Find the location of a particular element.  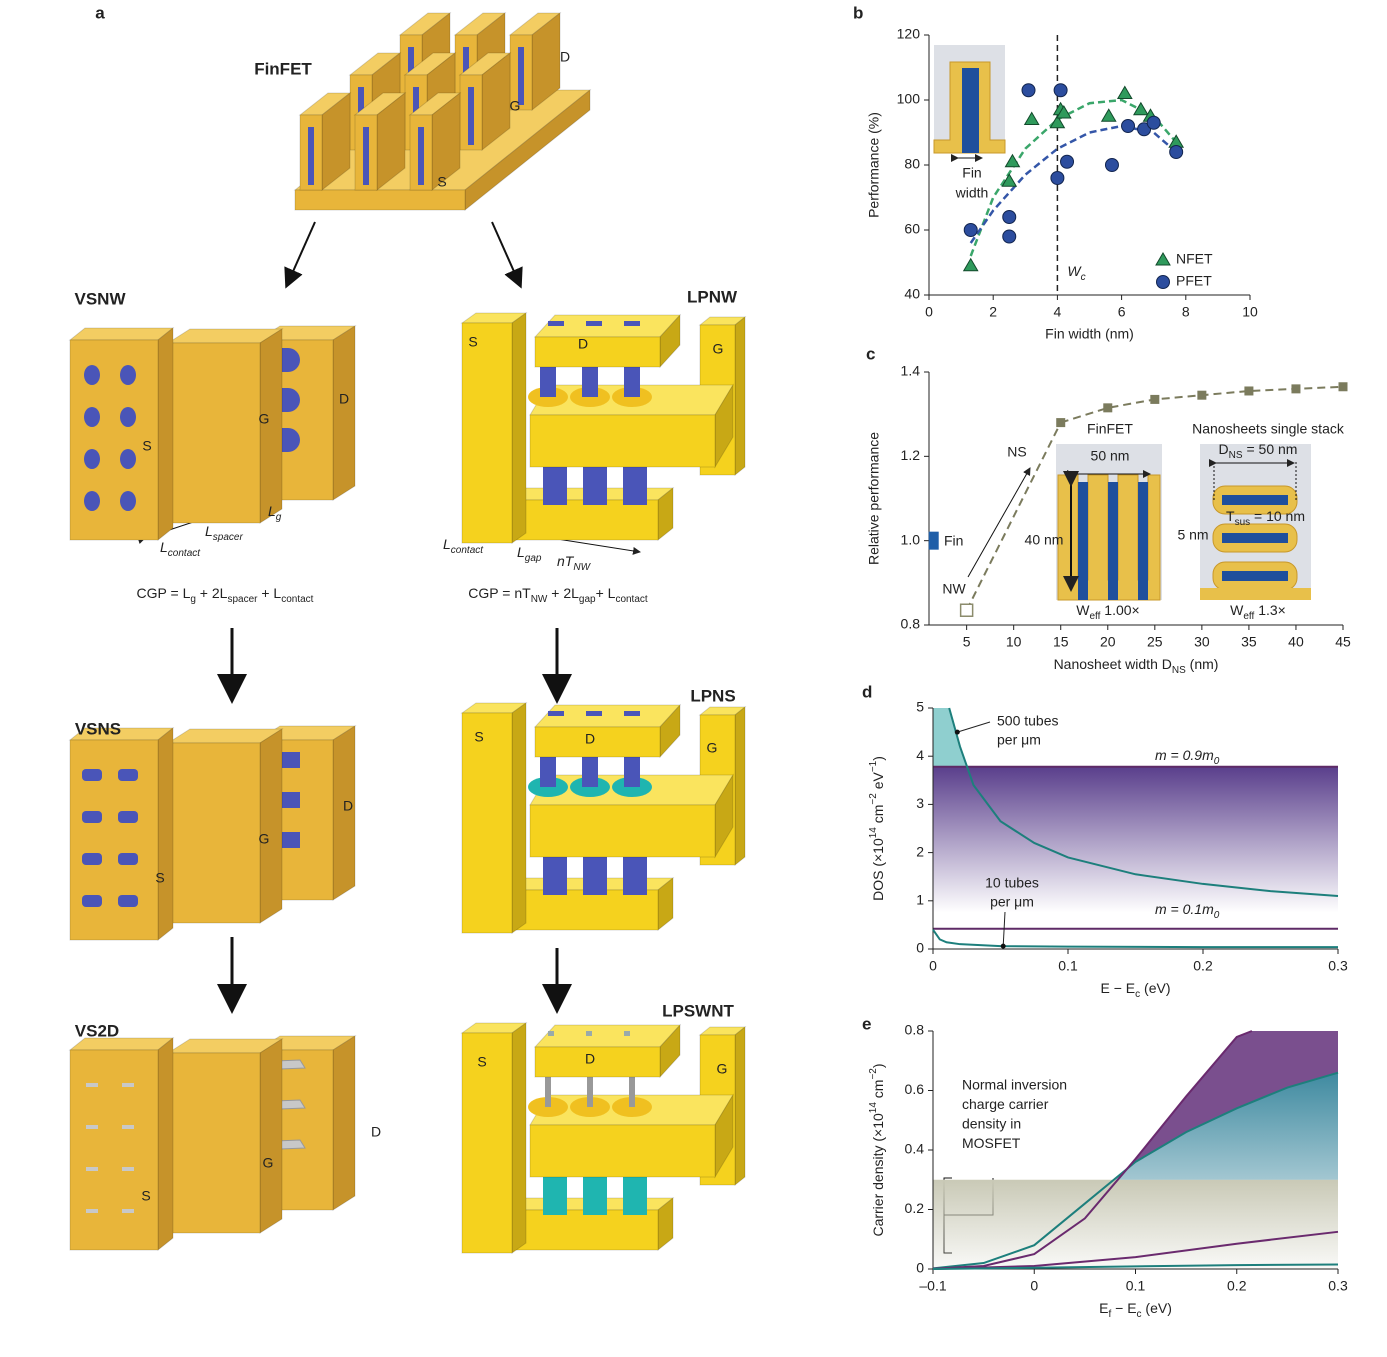

x-tick-label: 0.3 is located at coordinates (1338, 966).